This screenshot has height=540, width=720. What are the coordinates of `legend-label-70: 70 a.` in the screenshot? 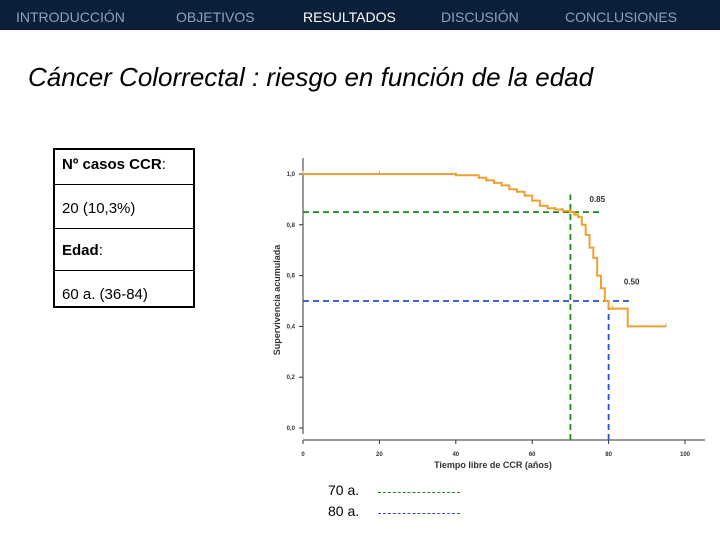 It's located at (344, 490).